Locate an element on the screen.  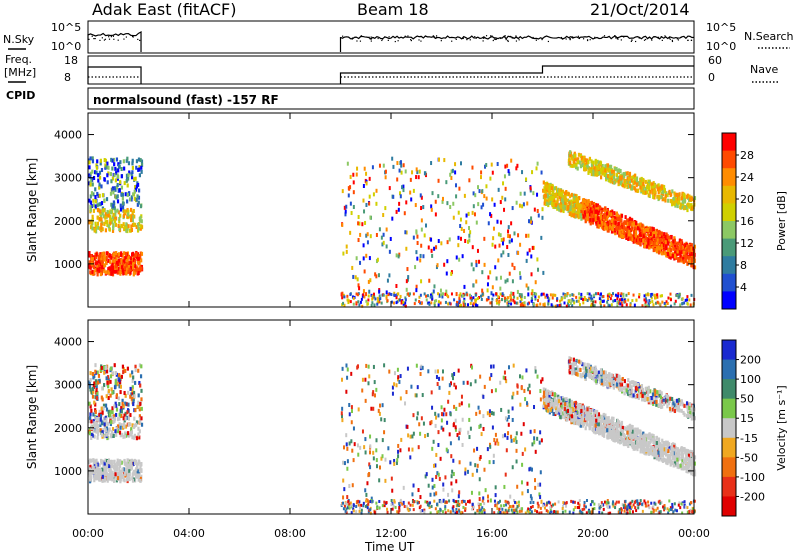
colorbar-segment is located at coordinates (729, 265).